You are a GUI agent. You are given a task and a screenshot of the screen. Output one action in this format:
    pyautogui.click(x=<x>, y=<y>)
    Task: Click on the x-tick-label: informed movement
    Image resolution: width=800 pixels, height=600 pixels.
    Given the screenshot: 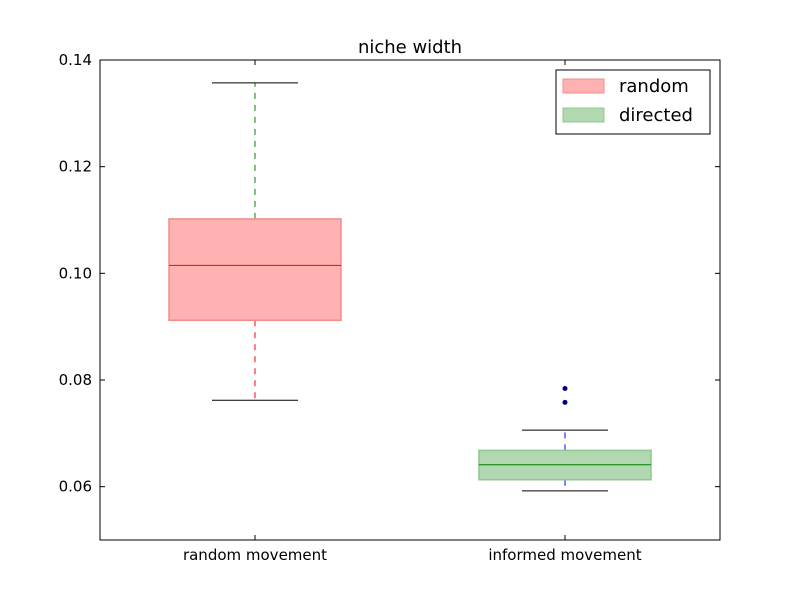 What is the action you would take?
    pyautogui.click(x=564, y=555)
    